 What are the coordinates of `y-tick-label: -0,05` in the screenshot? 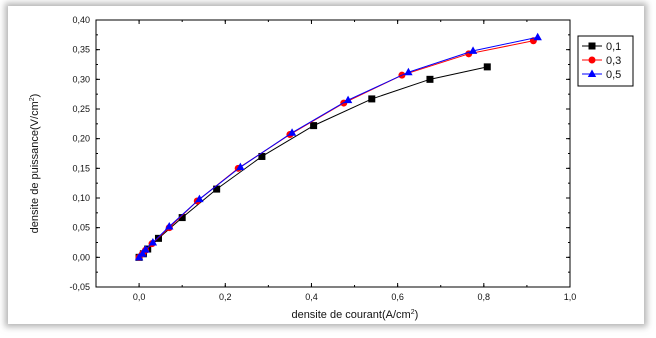 It's located at (79, 287).